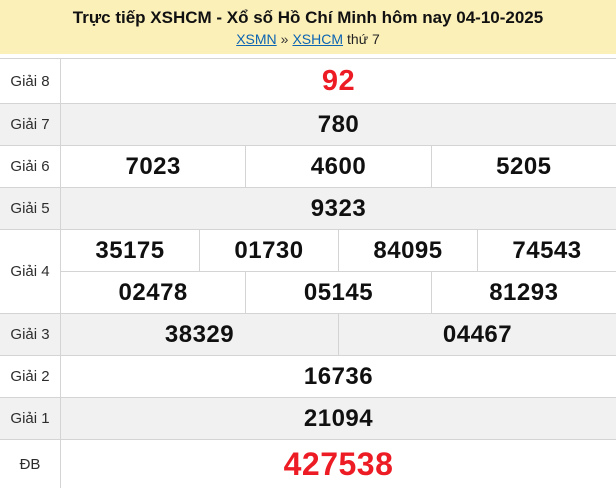 Image resolution: width=616 pixels, height=491 pixels. I want to click on prize-subrow: 16736, so click(338, 376).